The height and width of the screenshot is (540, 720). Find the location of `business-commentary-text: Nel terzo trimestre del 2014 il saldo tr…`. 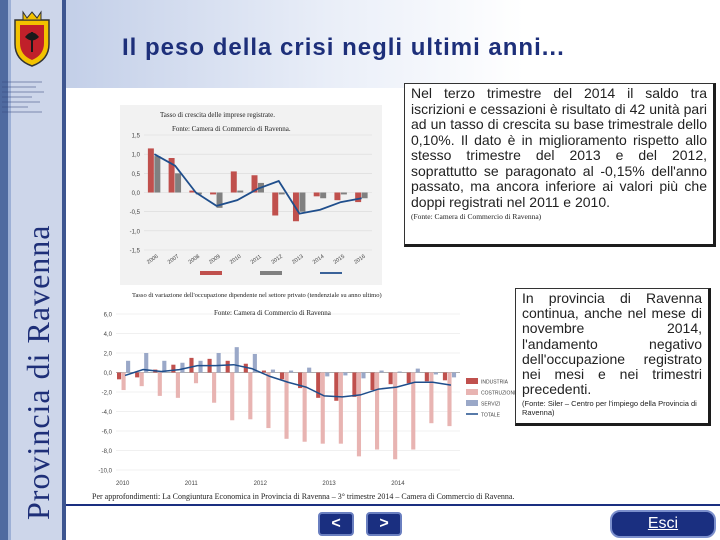

business-commentary-text: Nel terzo trimestre del 2014 il saldo tr… is located at coordinates (559, 147).